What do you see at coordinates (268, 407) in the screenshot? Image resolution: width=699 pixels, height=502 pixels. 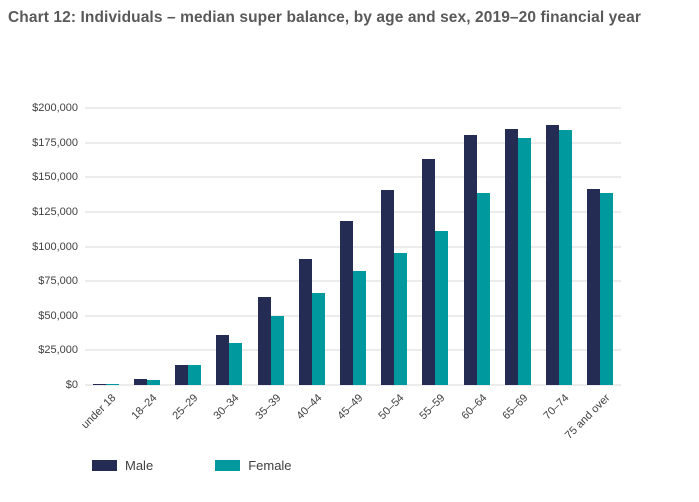 I see `x-axis-tick-label: 35–39` at bounding box center [268, 407].